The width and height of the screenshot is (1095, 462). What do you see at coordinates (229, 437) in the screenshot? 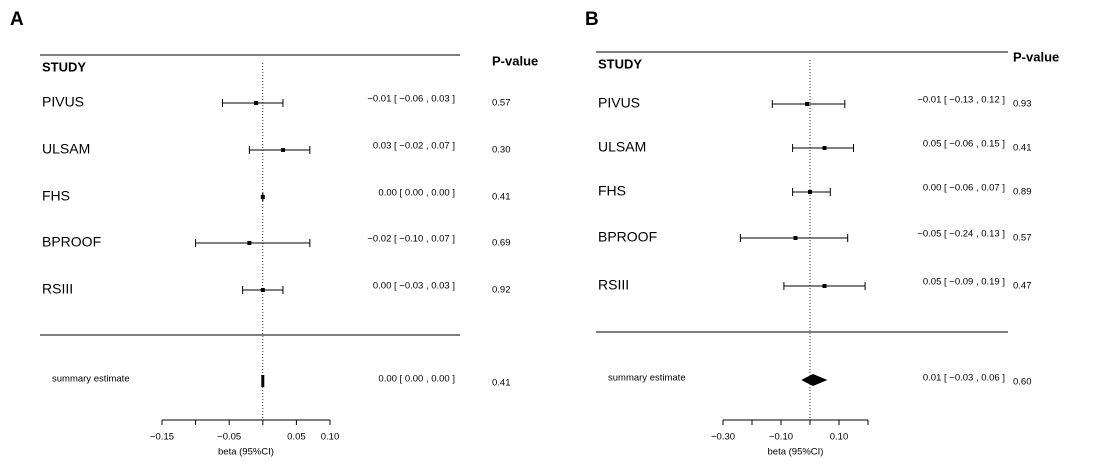
I see `x-tick-label: −0.05` at bounding box center [229, 437].